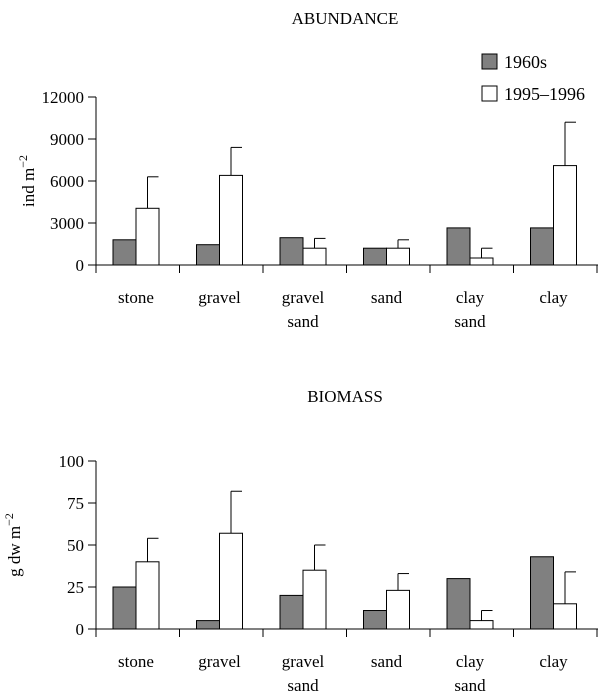 The image size is (612, 699). Describe the element at coordinates (136, 297) in the screenshot. I see `abundance-category-label-stone: stone` at that location.